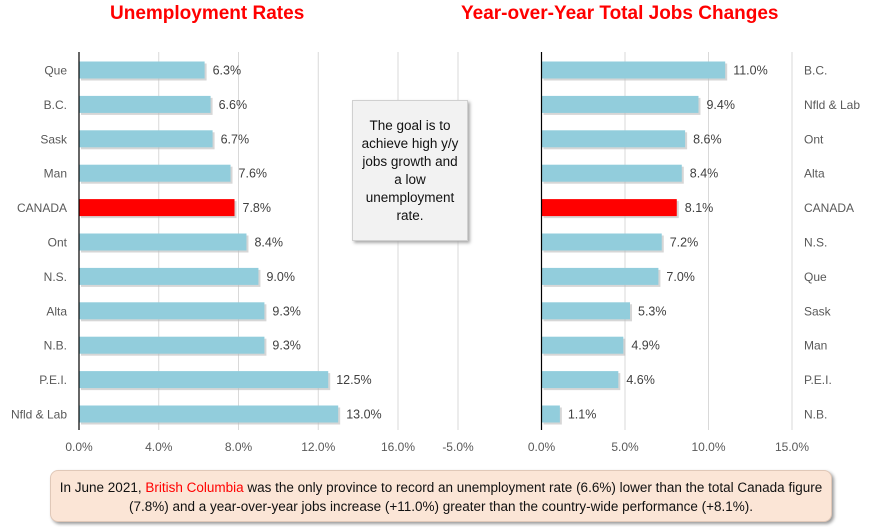 The height and width of the screenshot is (527, 870). Describe the element at coordinates (102, 487) in the screenshot. I see `note-pre: In June 2021,` at that location.